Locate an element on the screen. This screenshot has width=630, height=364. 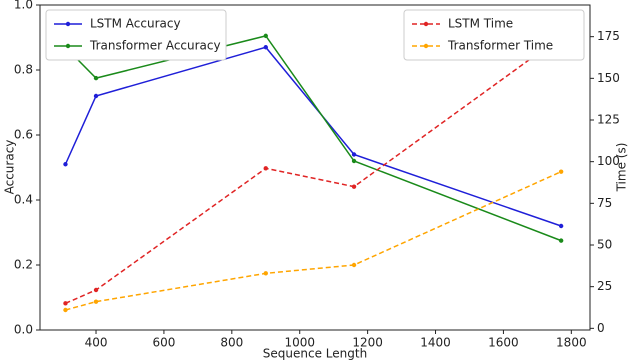
x-tick-label: 1800 is located at coordinates (571, 343).